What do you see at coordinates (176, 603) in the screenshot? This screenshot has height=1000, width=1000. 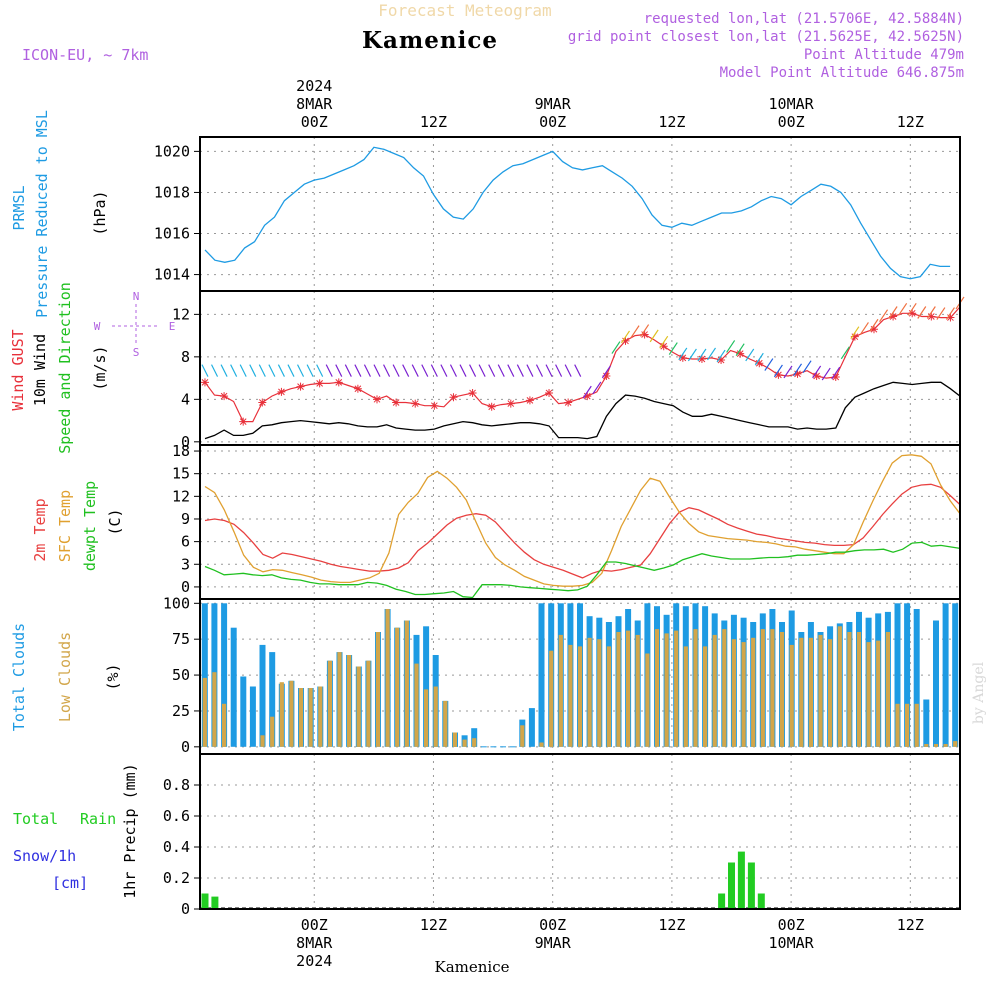 I see `y-tick-label: 100` at bounding box center [176, 603].